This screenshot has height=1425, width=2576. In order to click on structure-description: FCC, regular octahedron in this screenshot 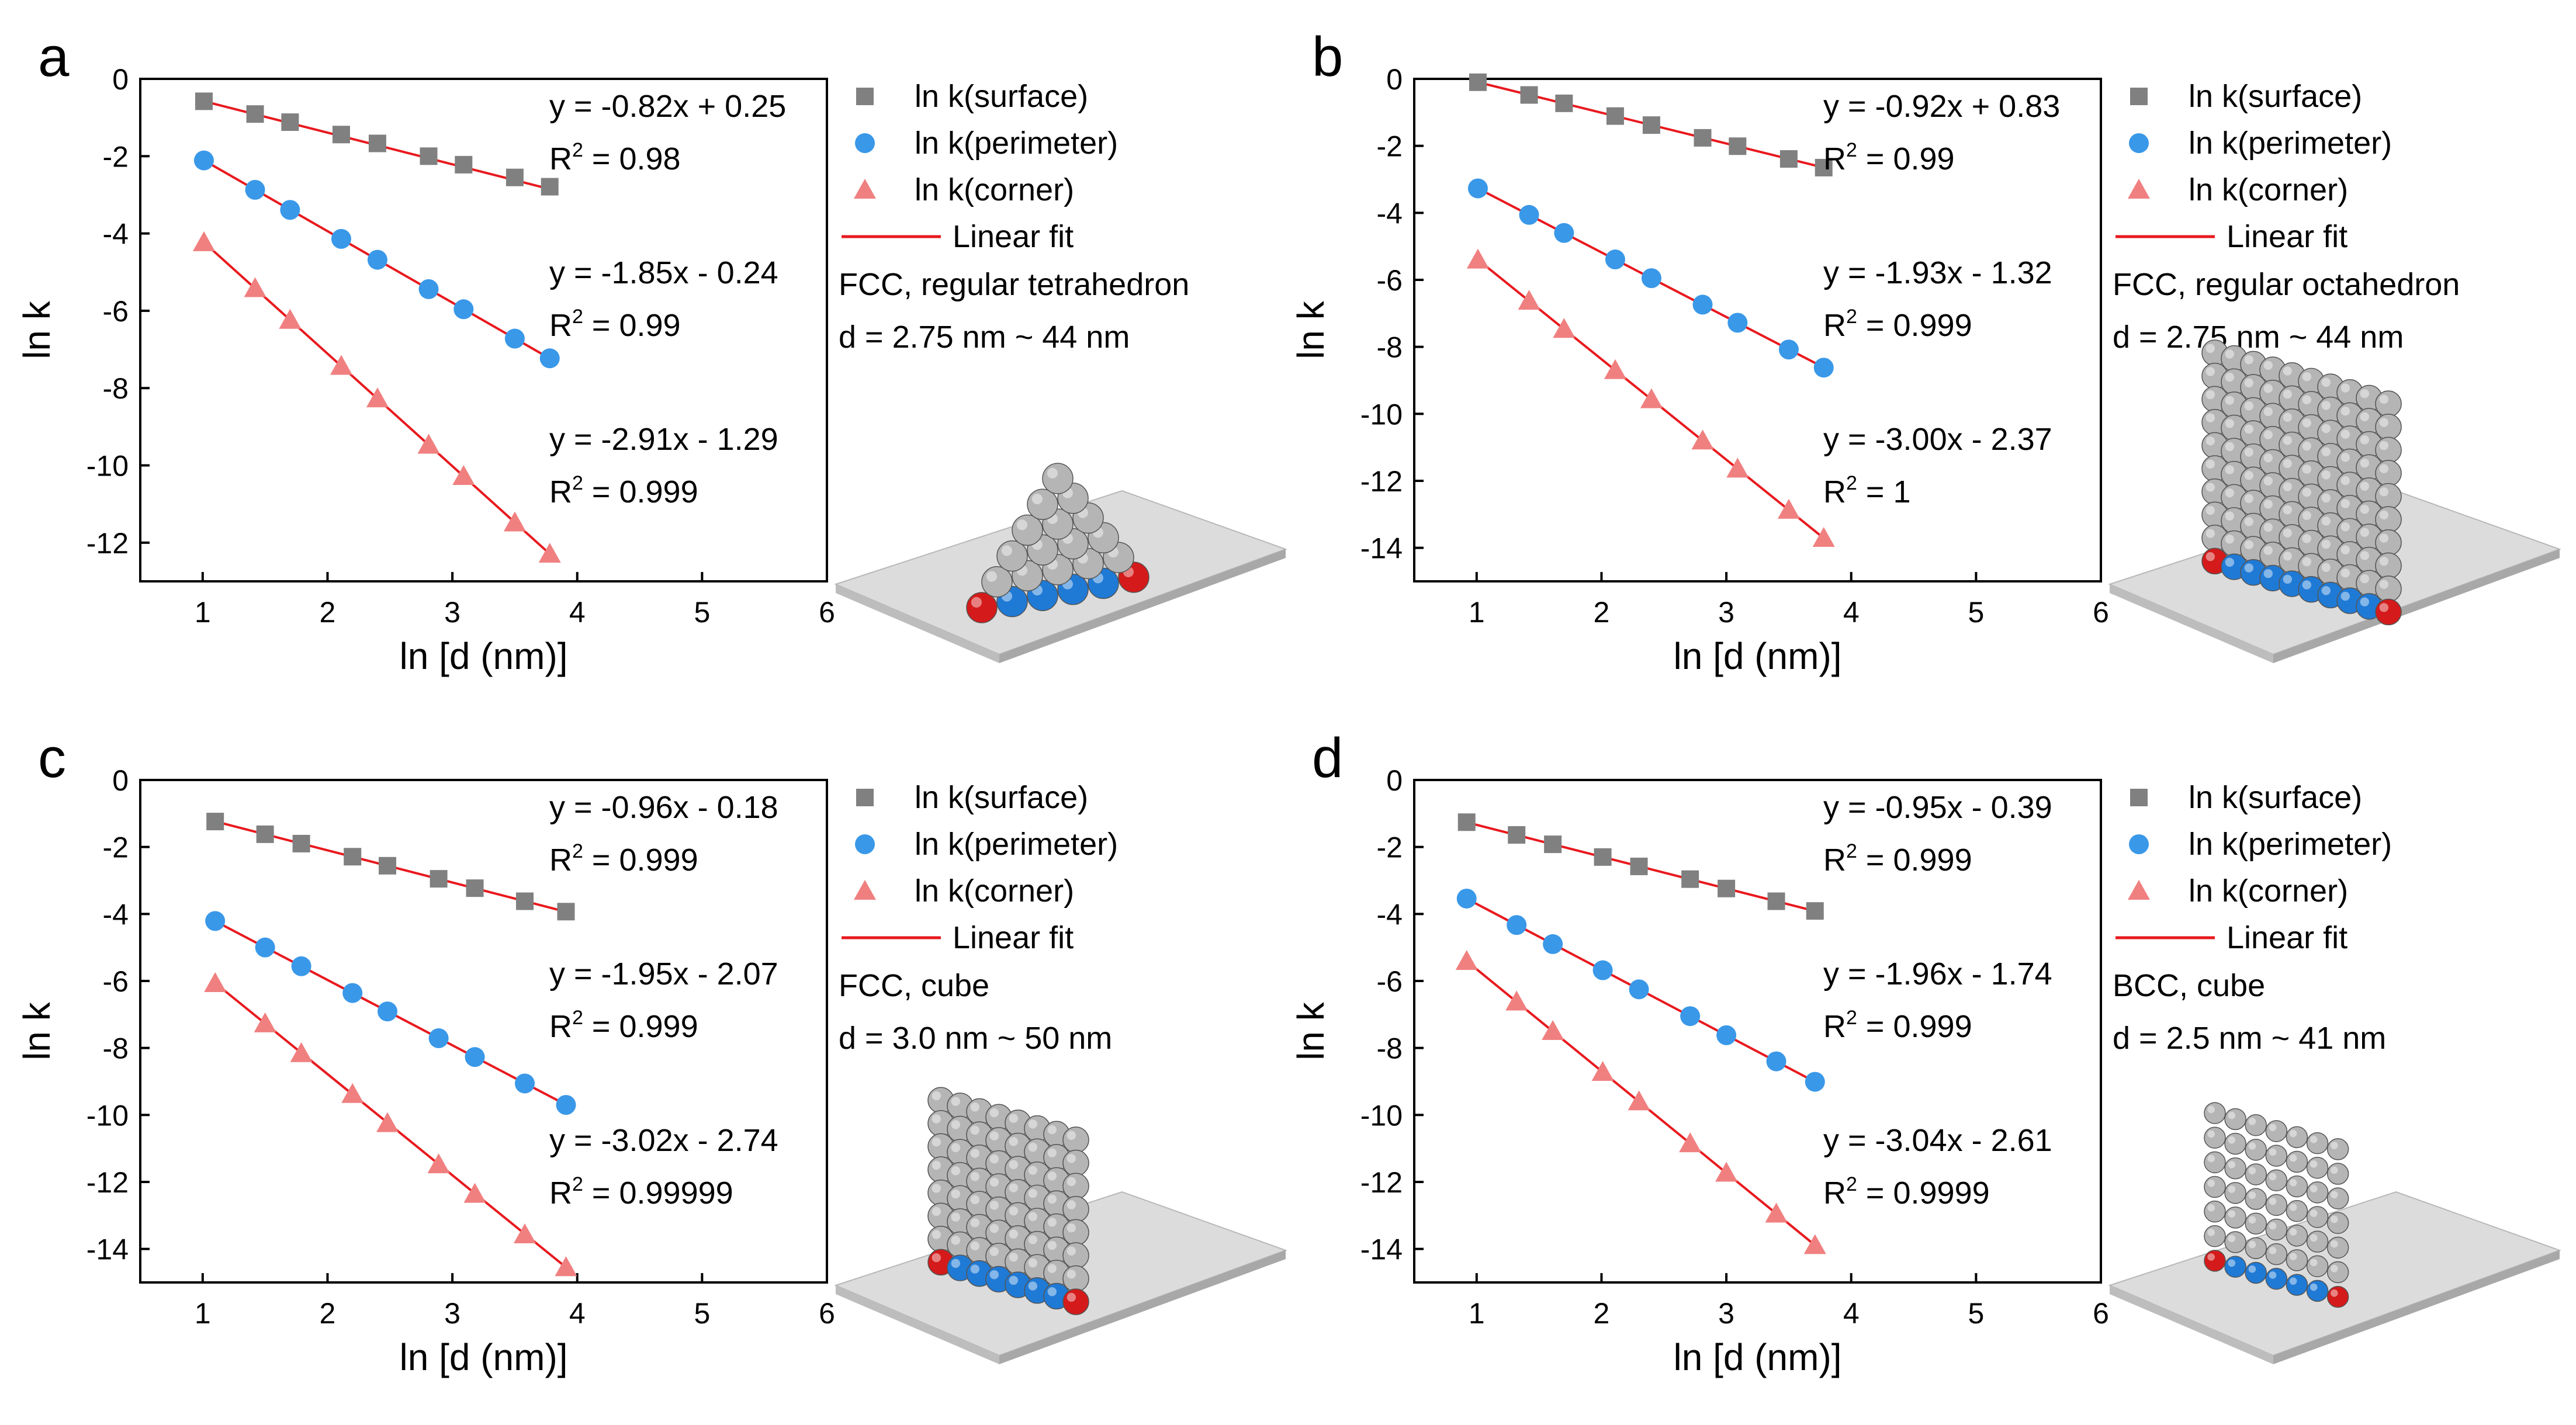, I will do `click(2286, 284)`.